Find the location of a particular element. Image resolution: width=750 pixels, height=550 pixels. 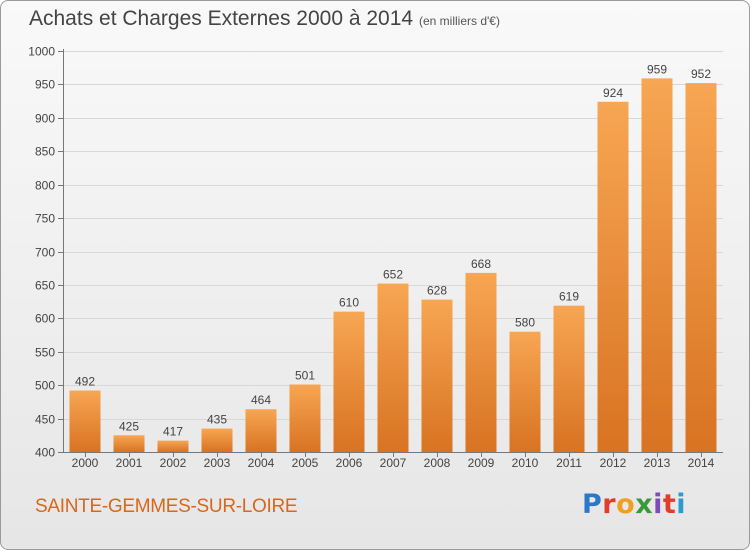

bar-value-label: 425 is located at coordinates (129, 426).